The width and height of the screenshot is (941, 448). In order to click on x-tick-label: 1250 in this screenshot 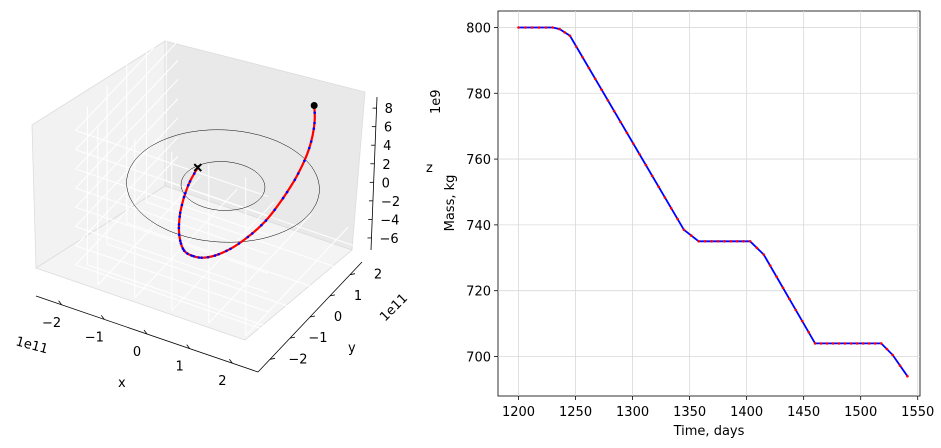, I will do `click(575, 412)`.